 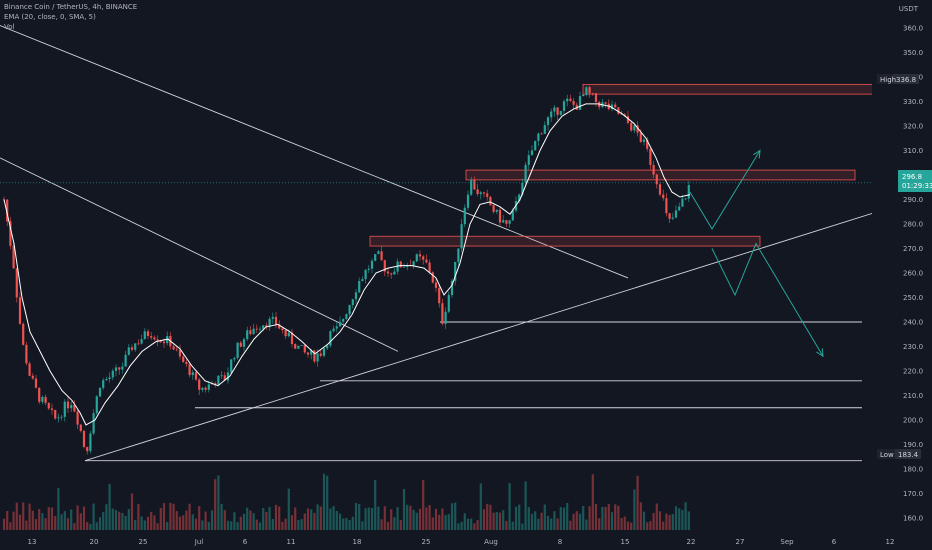 What do you see at coordinates (756, 253) in the screenshot?
I see `projection-arrows` at bounding box center [756, 253].